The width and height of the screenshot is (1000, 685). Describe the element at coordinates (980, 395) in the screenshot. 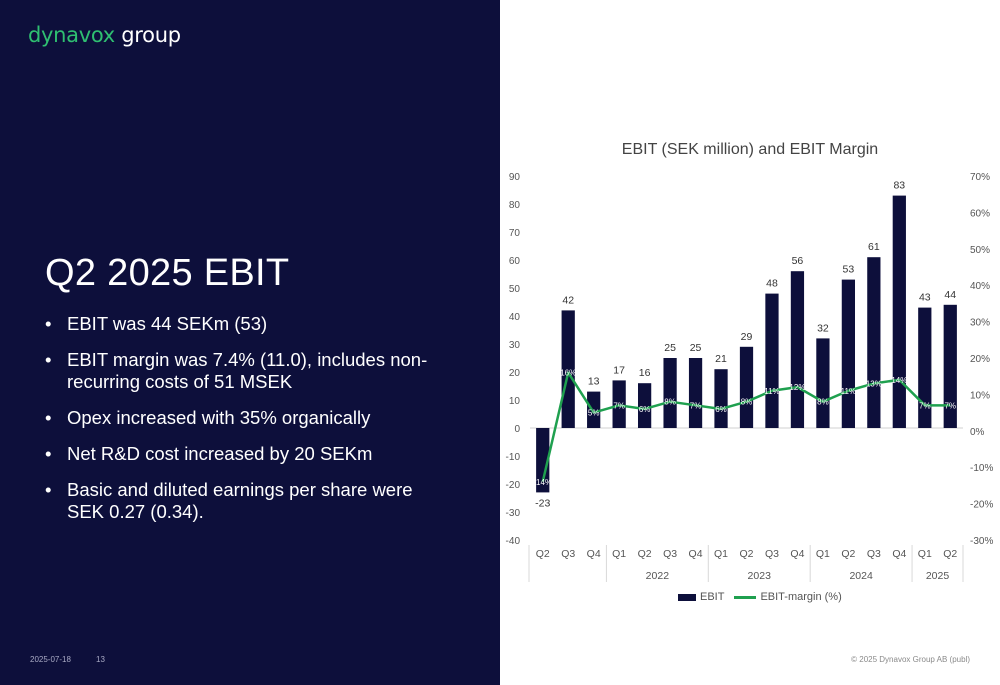

I see `right-axis-tick-label: 10%` at that location.